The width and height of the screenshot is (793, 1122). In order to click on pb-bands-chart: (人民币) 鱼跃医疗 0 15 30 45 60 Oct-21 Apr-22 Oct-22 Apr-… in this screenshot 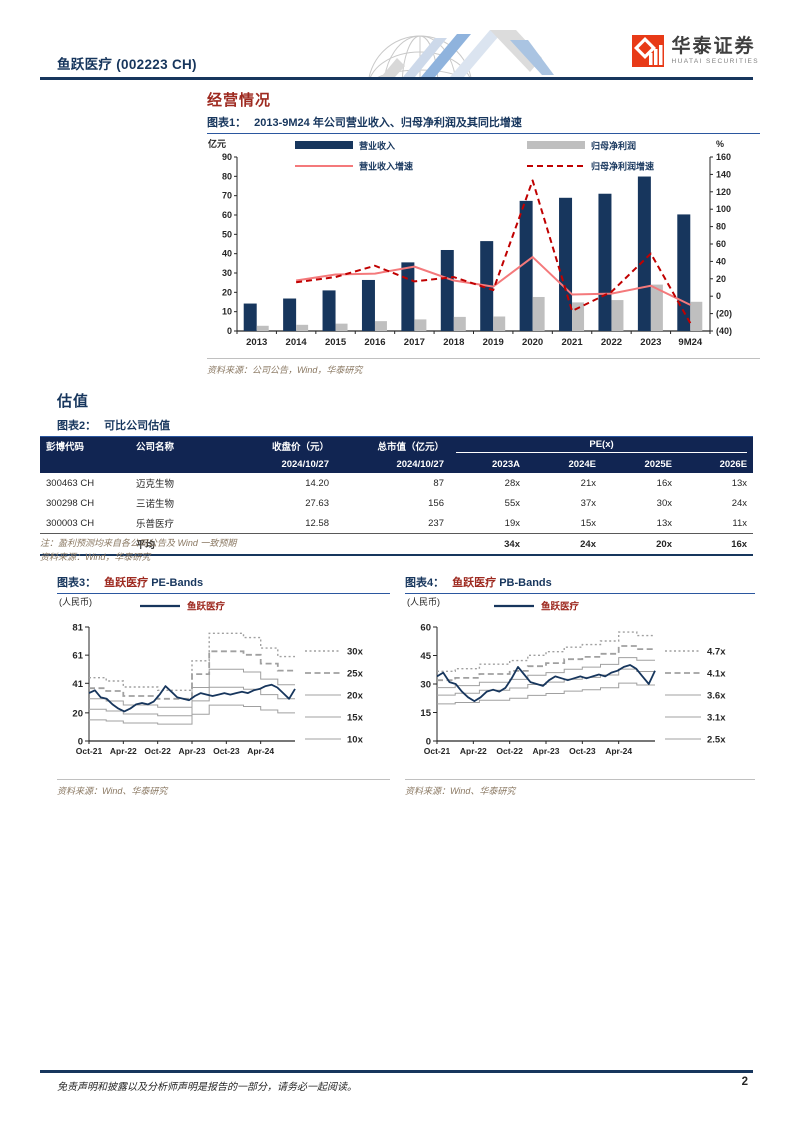, I will do `click(566, 676)`.